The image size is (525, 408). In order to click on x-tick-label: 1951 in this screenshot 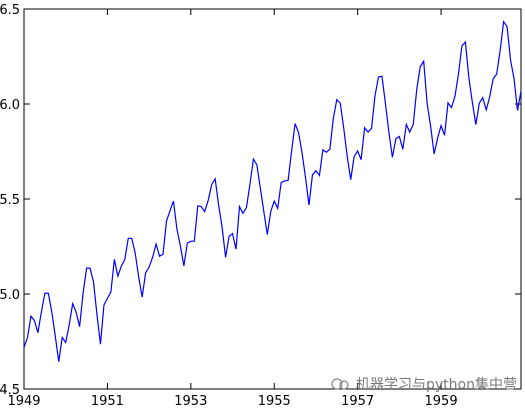, I will do `click(107, 401)`.